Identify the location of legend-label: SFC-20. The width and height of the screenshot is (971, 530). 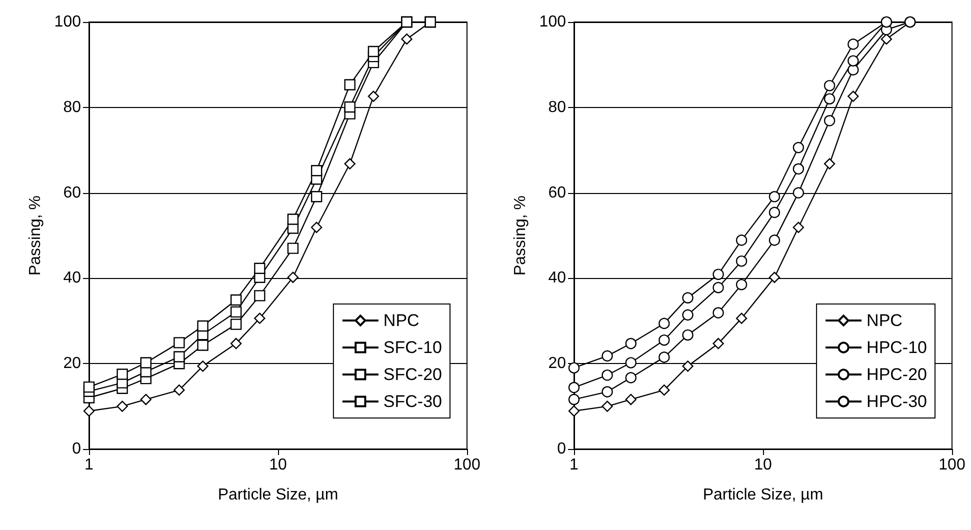
(412, 374).